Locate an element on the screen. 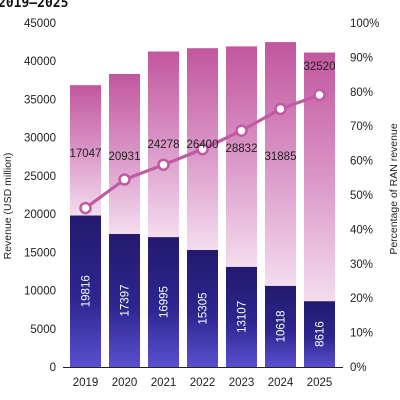 The image size is (400, 400). y-tick-label: 45000 is located at coordinates (40, 24).